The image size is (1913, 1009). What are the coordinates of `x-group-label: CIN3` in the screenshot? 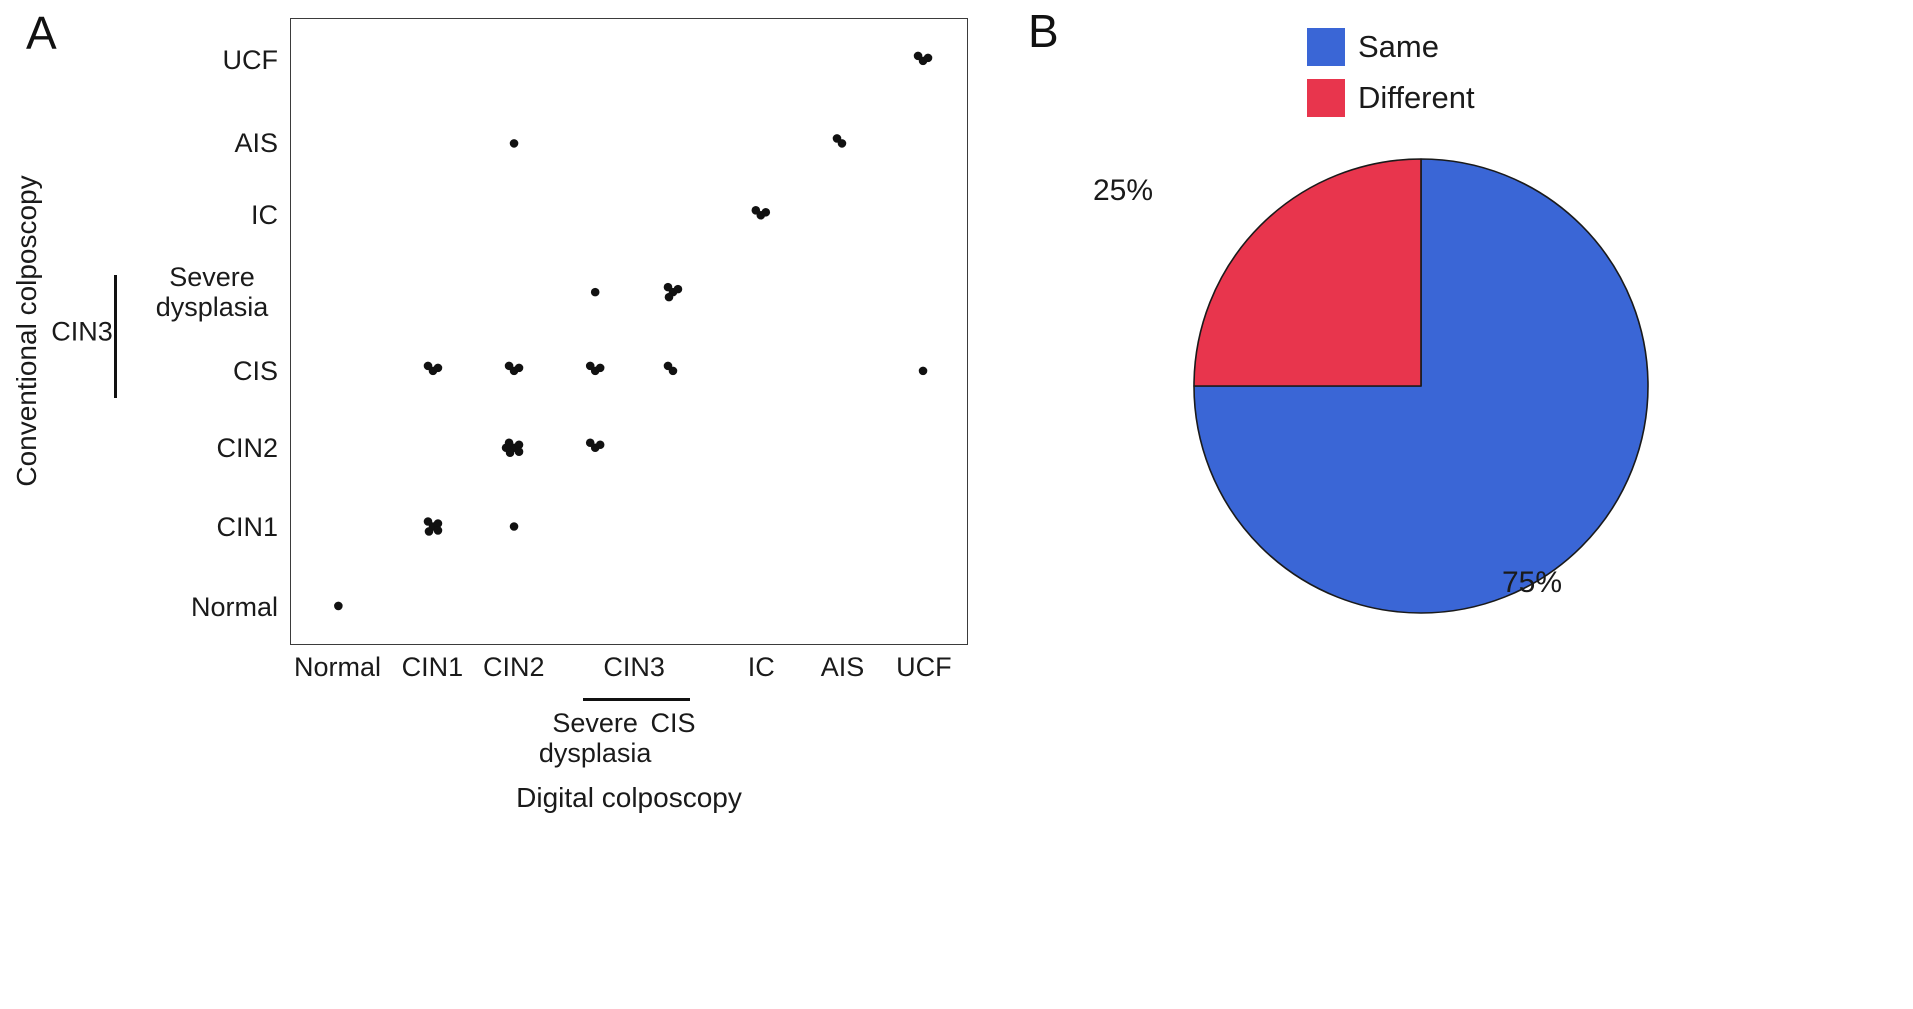 It's located at (634, 667).